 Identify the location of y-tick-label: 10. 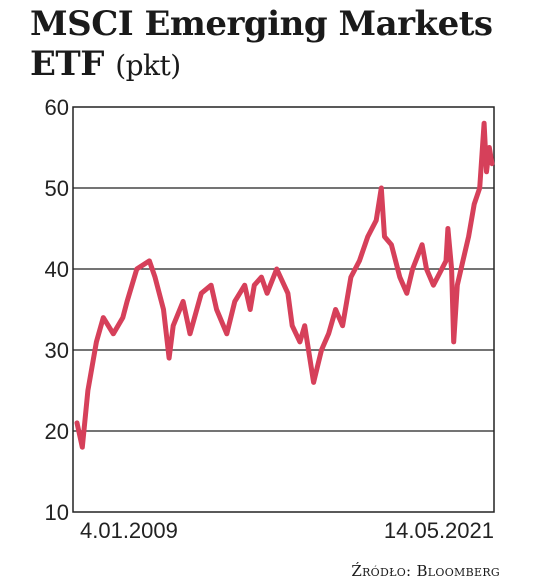
(57, 512).